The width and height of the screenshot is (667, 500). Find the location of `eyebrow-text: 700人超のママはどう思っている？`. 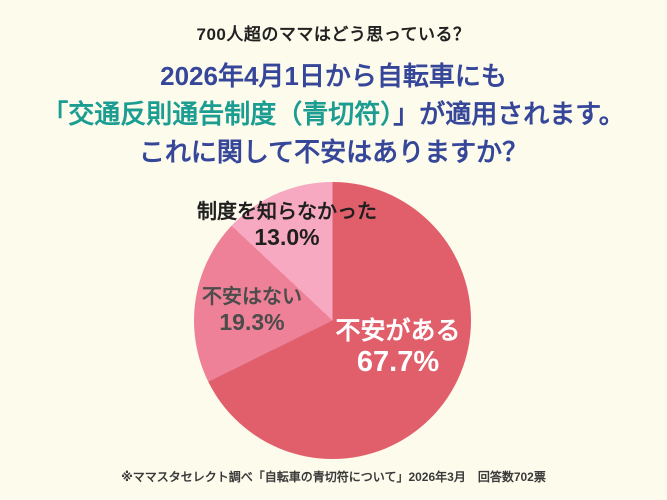

eyebrow-text: 700人超のママはどう思っている？ is located at coordinates (333, 34).